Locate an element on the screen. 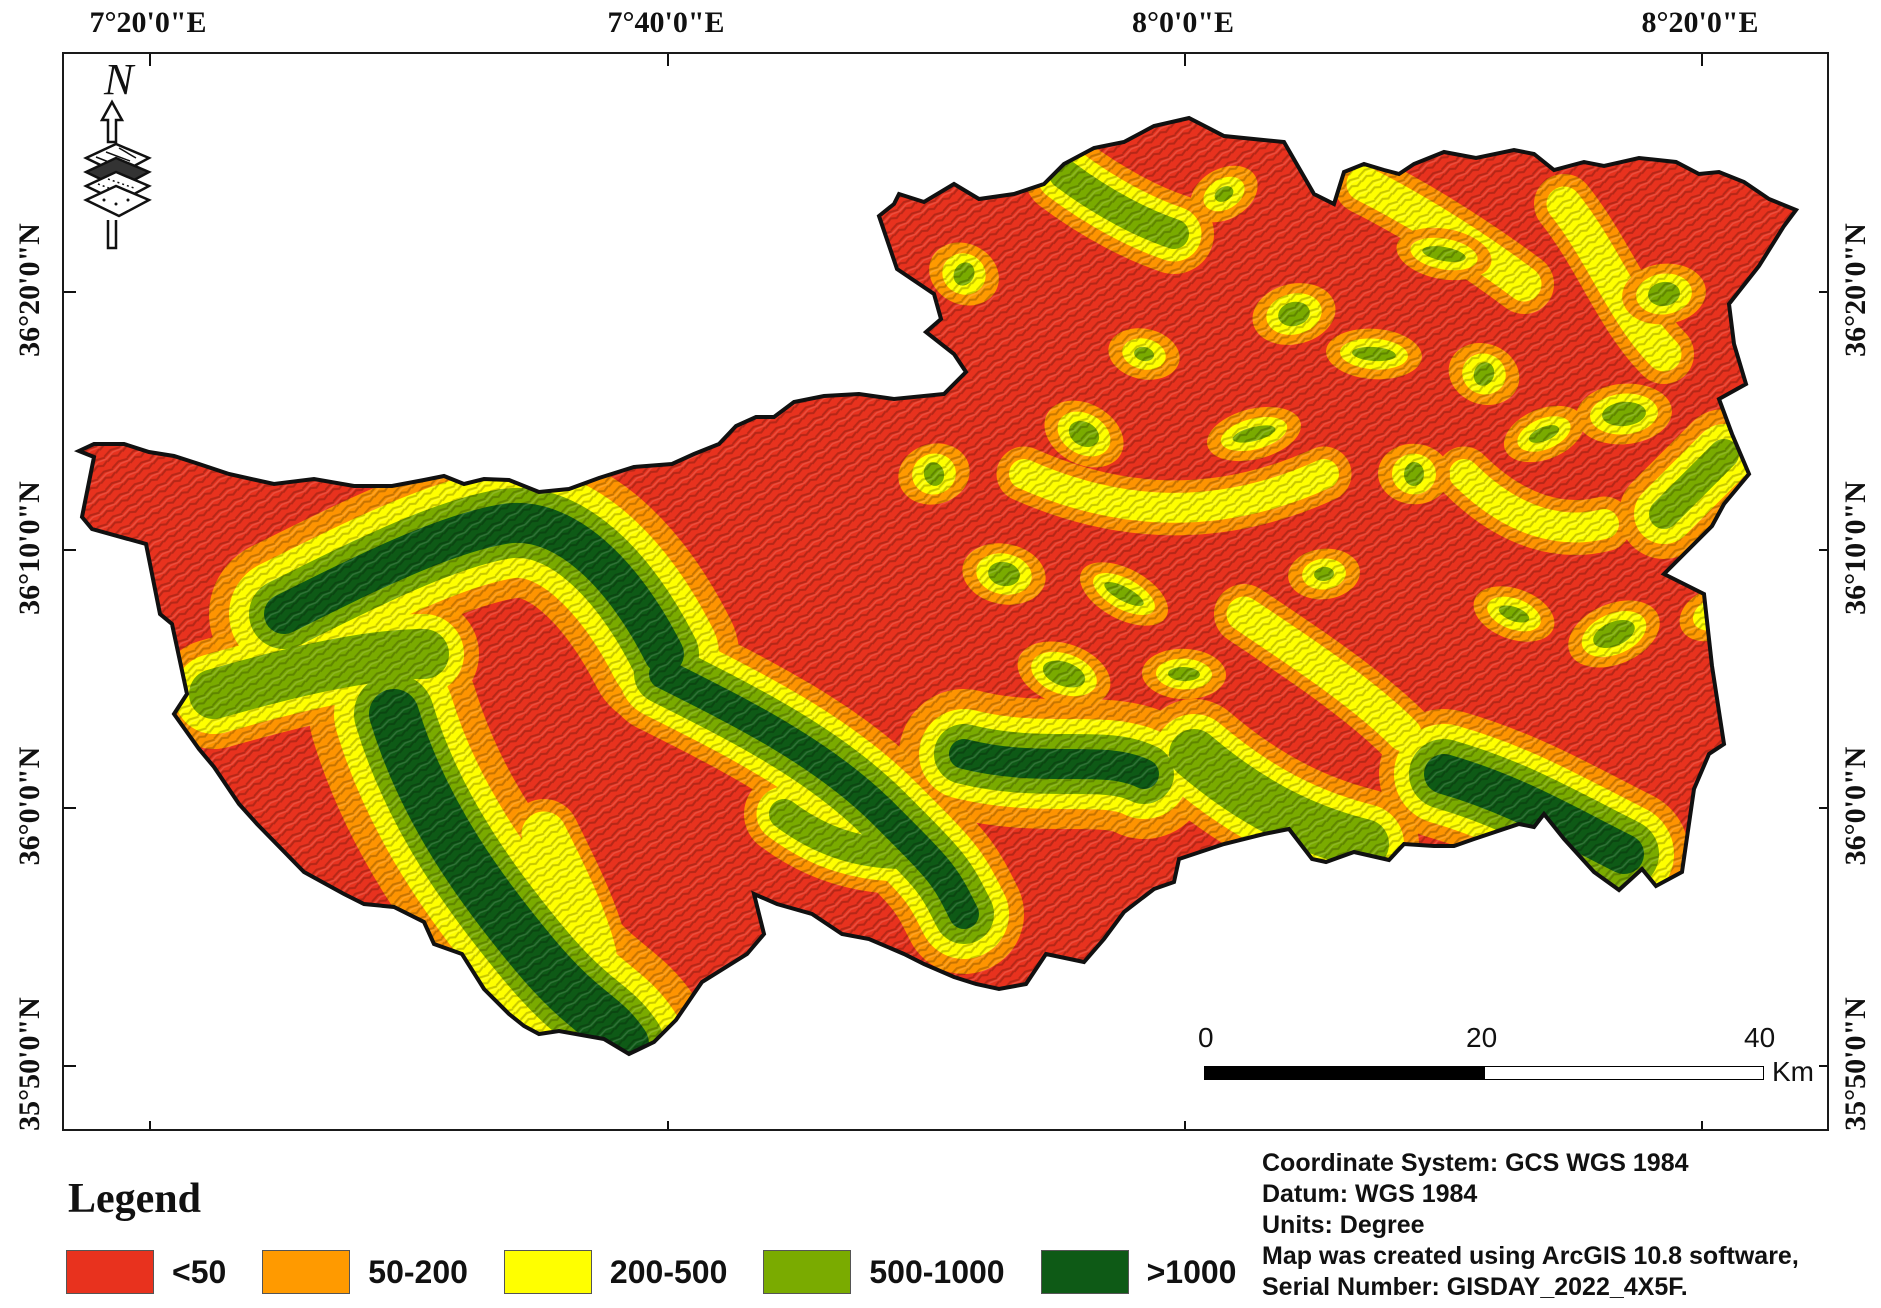 The height and width of the screenshot is (1308, 1881). scale-label-40: 40 is located at coordinates (1760, 1037).